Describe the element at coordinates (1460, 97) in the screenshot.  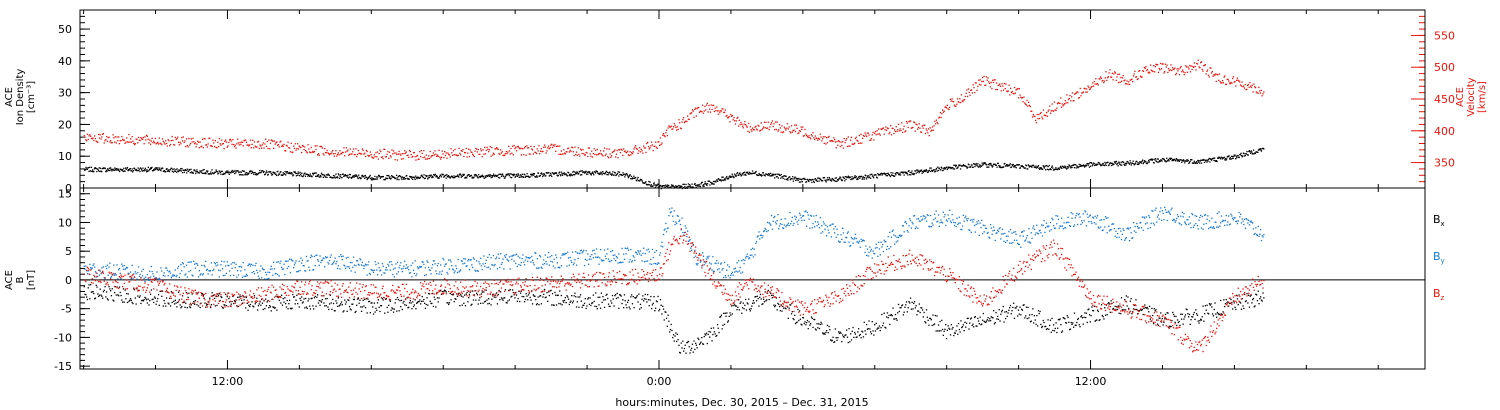
I see `y2-label-line: ACE` at that location.